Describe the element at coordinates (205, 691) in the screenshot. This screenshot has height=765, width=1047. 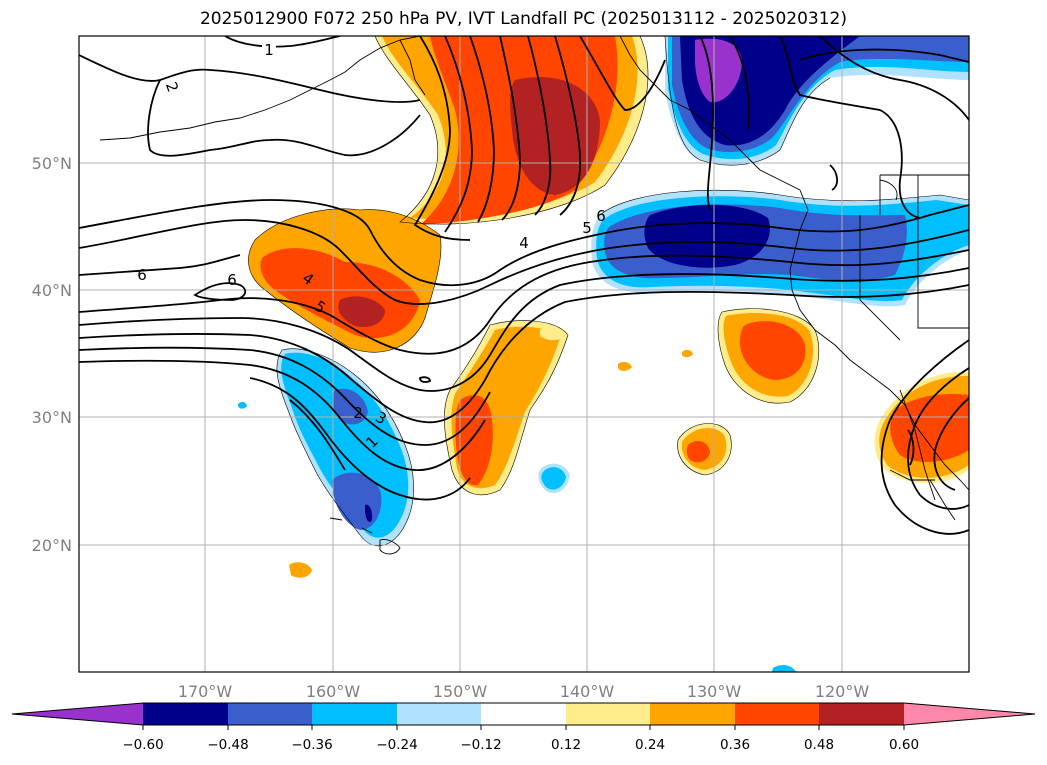
I see `lon-label-170w: 170°W` at that location.